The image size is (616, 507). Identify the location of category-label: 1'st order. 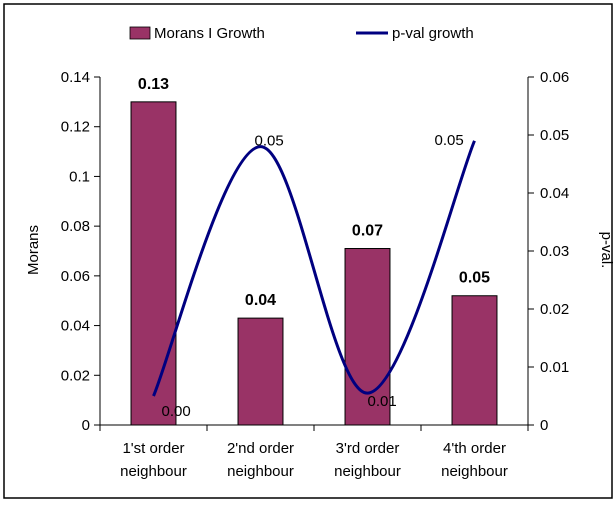
(153, 448).